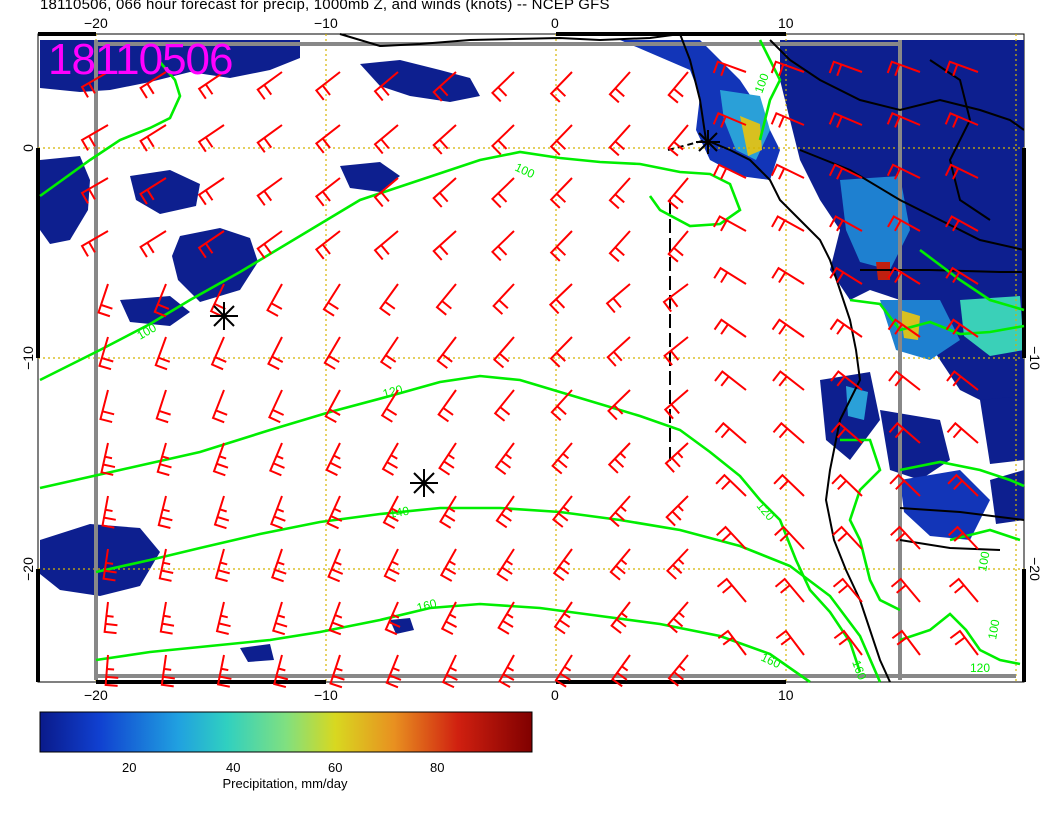  What do you see at coordinates (335, 767) in the screenshot?
I see `colorbar-tick: 60` at bounding box center [335, 767].